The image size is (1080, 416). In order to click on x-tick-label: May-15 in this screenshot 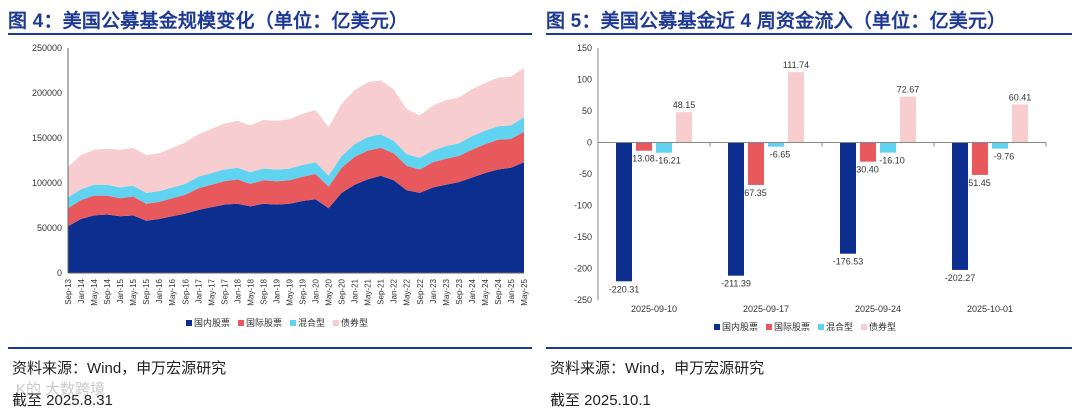, I will do `click(133, 291)`.